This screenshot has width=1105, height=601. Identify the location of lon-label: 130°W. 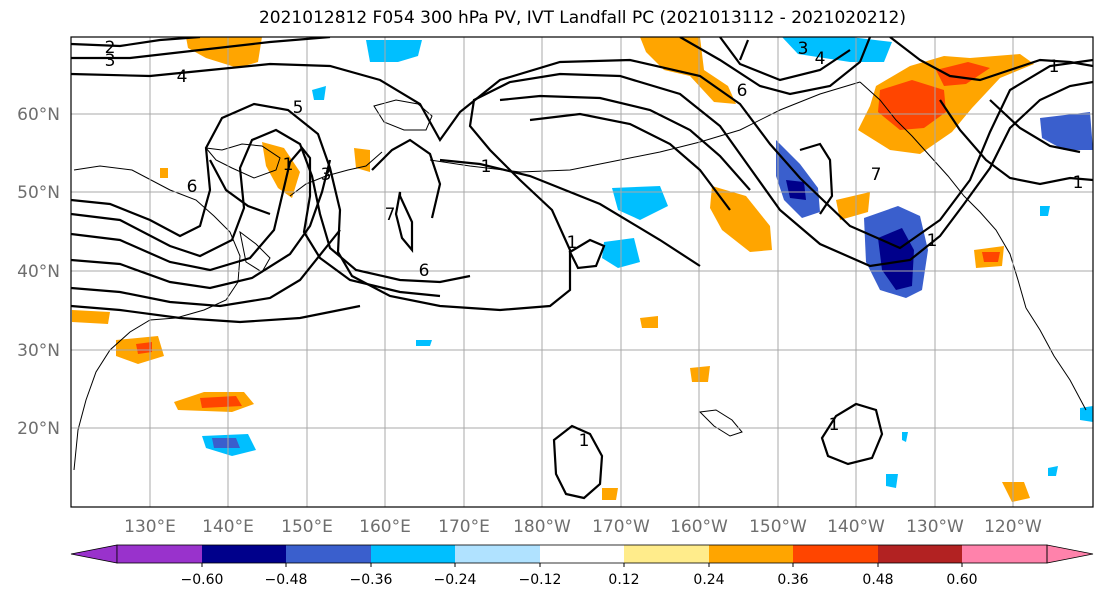
(935, 527).